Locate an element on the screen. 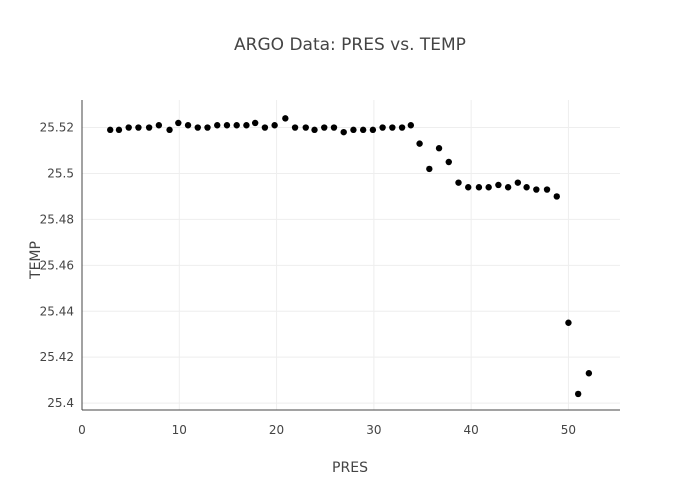 The width and height of the screenshot is (700, 500). x-tick-label: 30 is located at coordinates (373, 430).